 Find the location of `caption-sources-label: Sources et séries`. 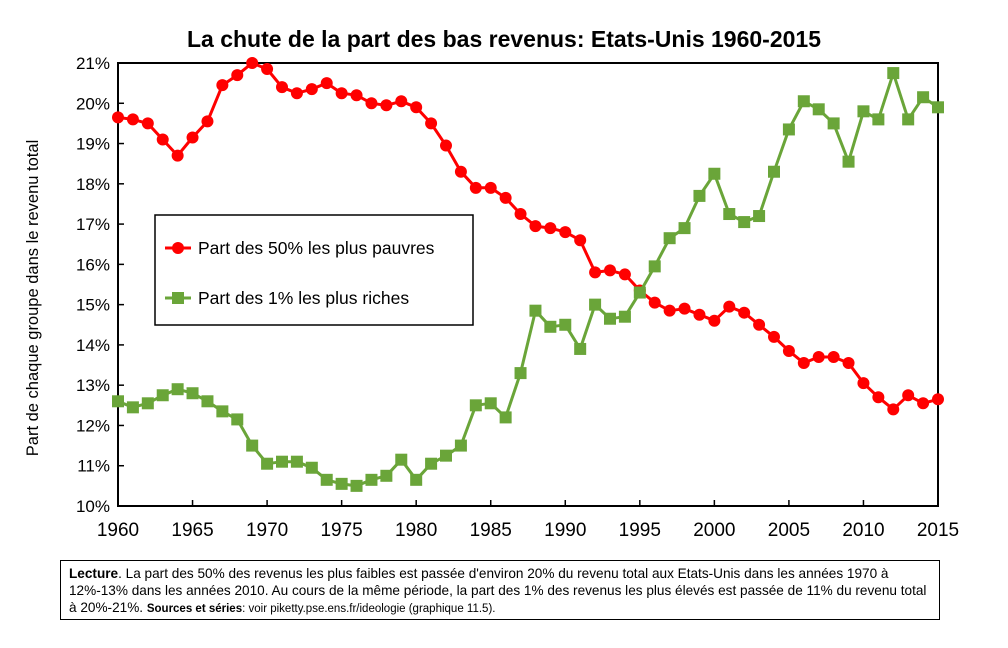

caption-sources-label: Sources et séries is located at coordinates (194, 609).